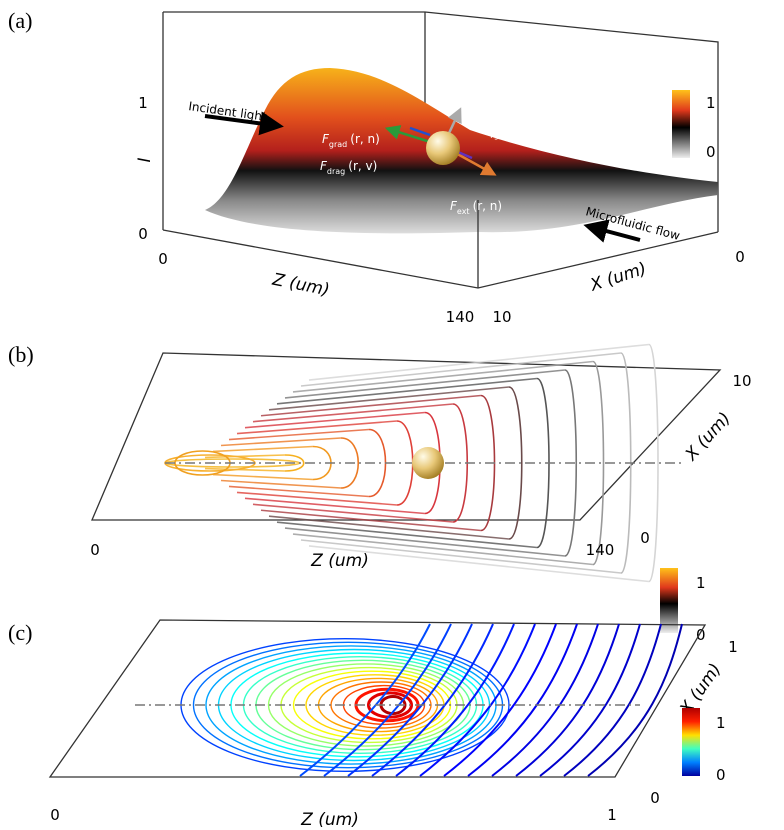 The height and width of the screenshot is (830, 784). Describe the element at coordinates (338, 144) in the screenshot. I see `force-subscript: grad` at that location.